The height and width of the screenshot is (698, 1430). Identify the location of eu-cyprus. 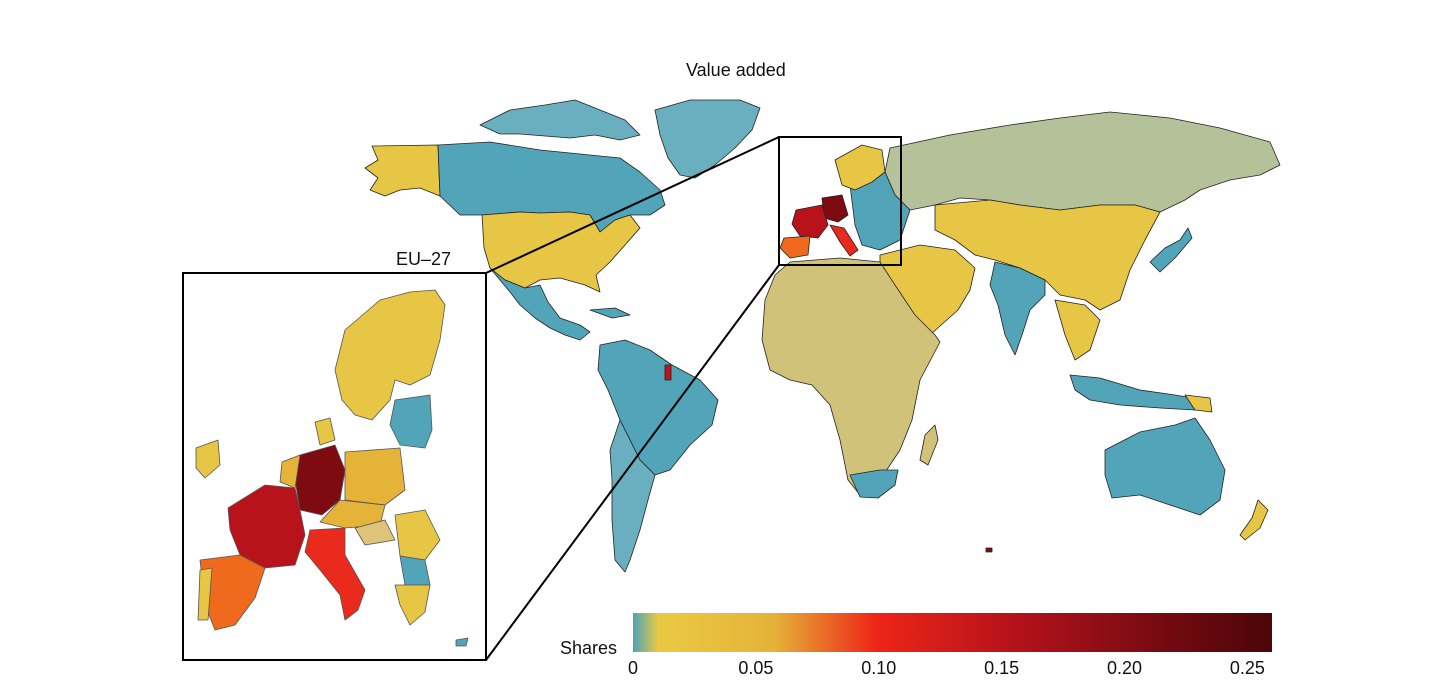
(462, 642).